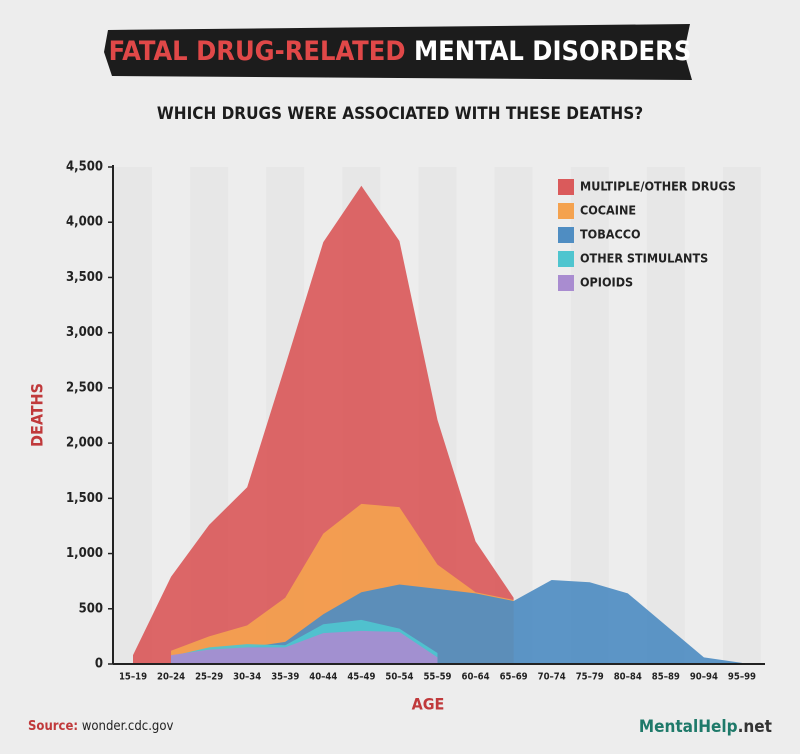 The width and height of the screenshot is (800, 754). I want to click on title-rest: MENTAL DISORDERS, so click(552, 51).